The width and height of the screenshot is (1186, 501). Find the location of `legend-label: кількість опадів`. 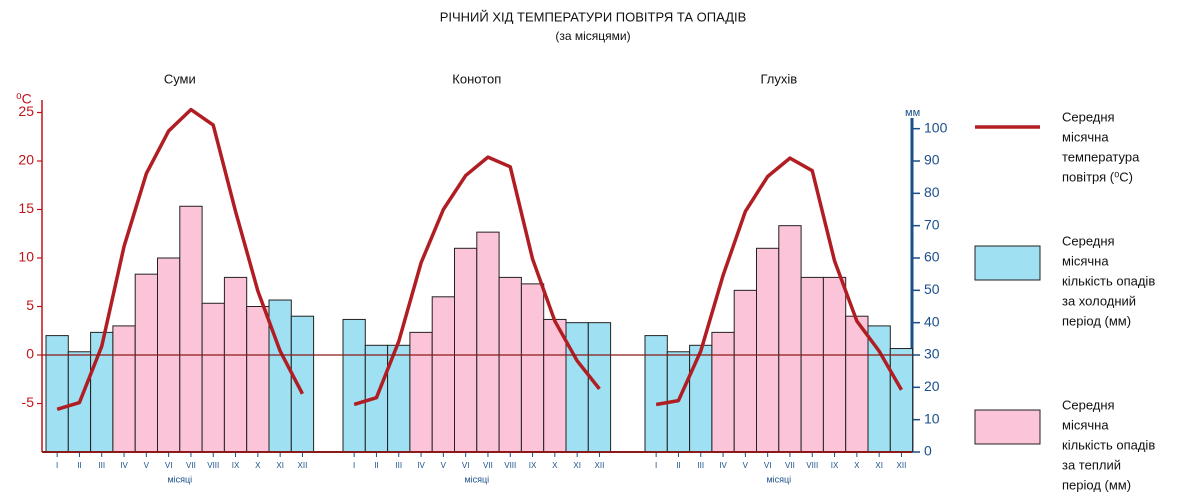

legend-label: кількість опадів is located at coordinates (1108, 444).